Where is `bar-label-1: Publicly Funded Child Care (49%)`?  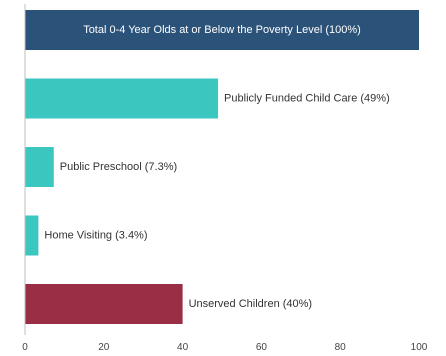
bar-label-1: Publicly Funded Child Care (49%) is located at coordinates (307, 98).